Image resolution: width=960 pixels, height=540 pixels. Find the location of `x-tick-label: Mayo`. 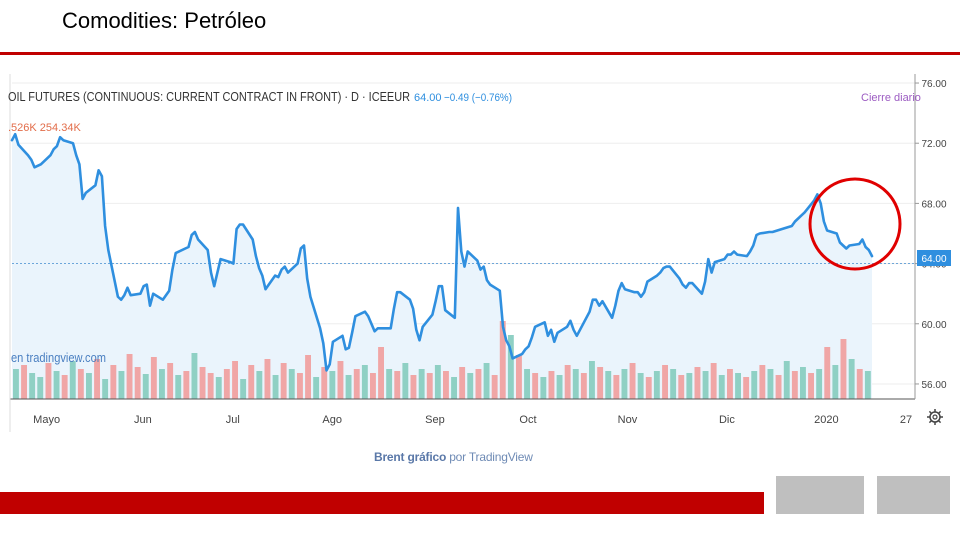

x-tick-label: Mayo is located at coordinates (46, 420).